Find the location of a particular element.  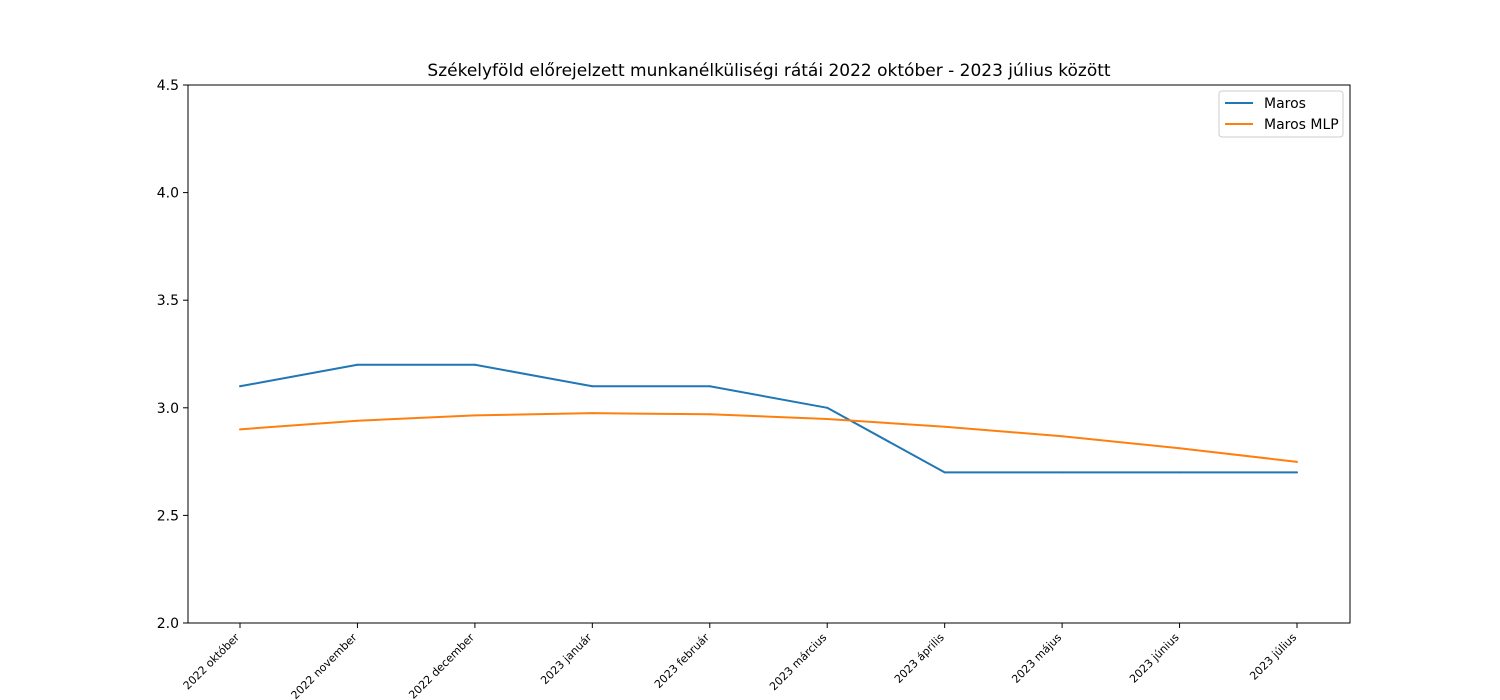

x-tick-label: 2023 május is located at coordinates (1036, 658).